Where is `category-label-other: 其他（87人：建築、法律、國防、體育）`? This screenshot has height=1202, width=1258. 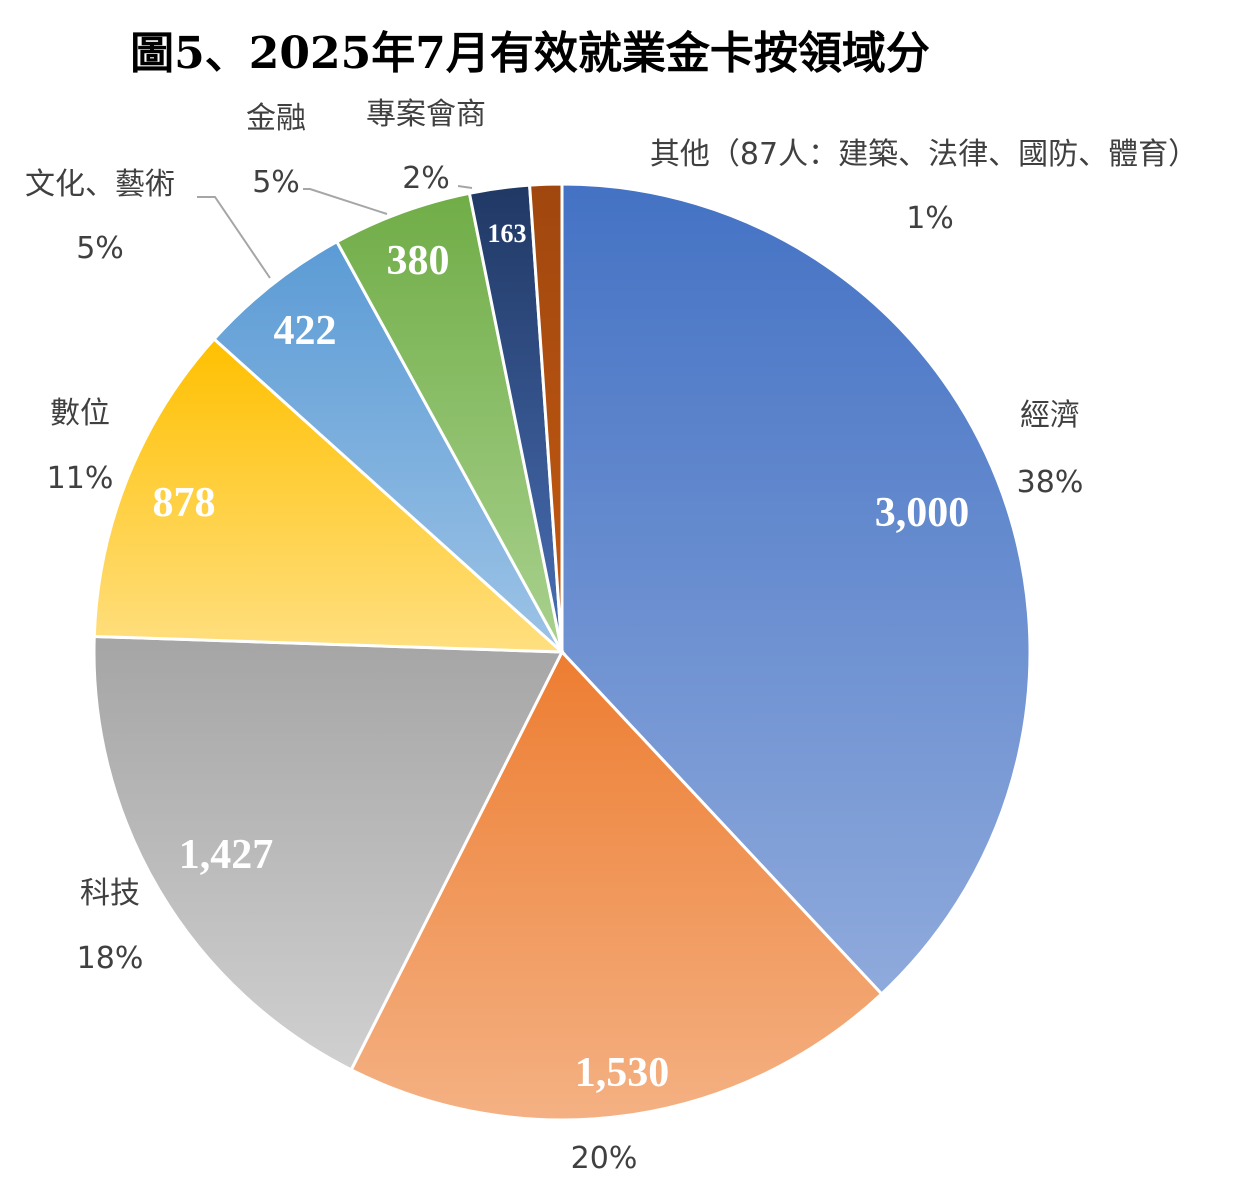
category-label-other: 其他（87人：建築、法律、國防、體育） is located at coordinates (924, 154).